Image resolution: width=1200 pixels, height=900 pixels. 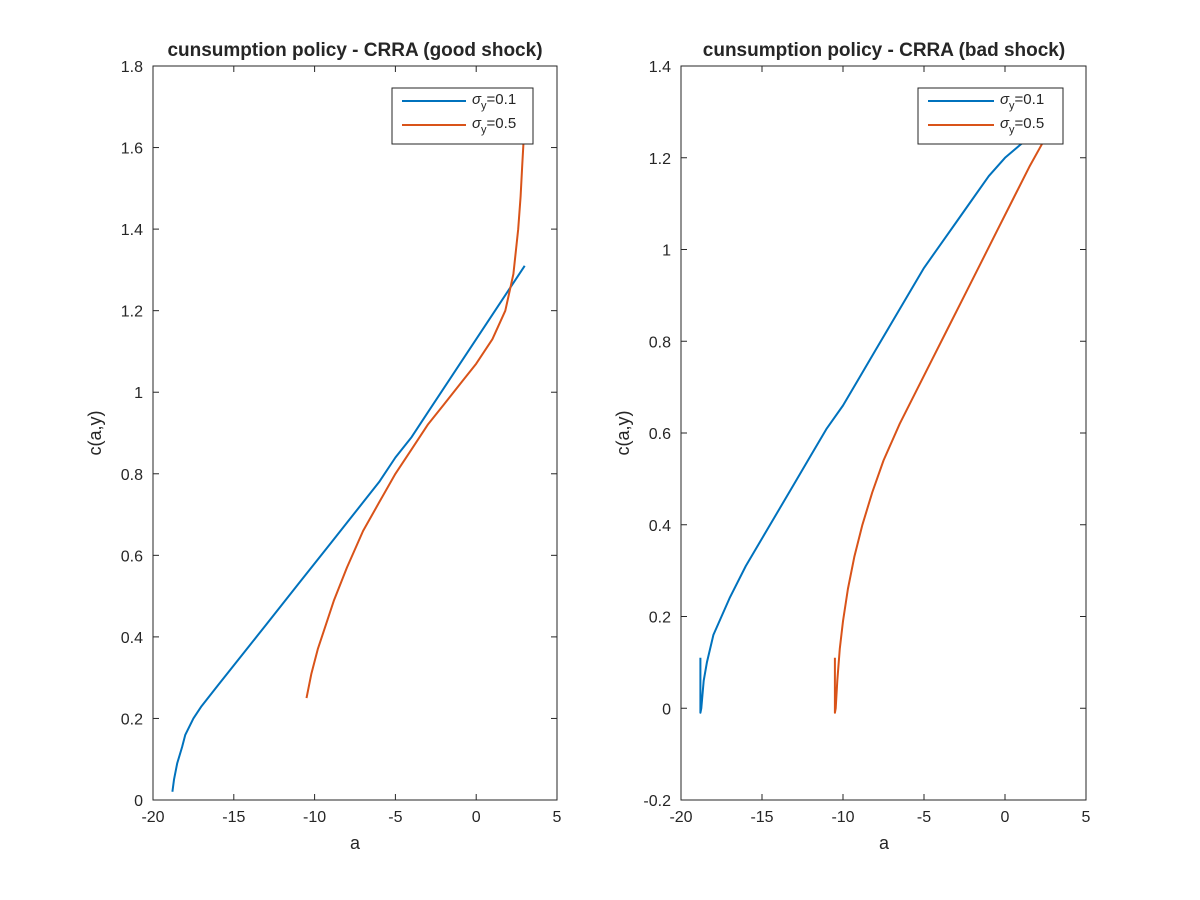 I want to click on left-y-tick-label: 0.6, so click(x=132, y=556).